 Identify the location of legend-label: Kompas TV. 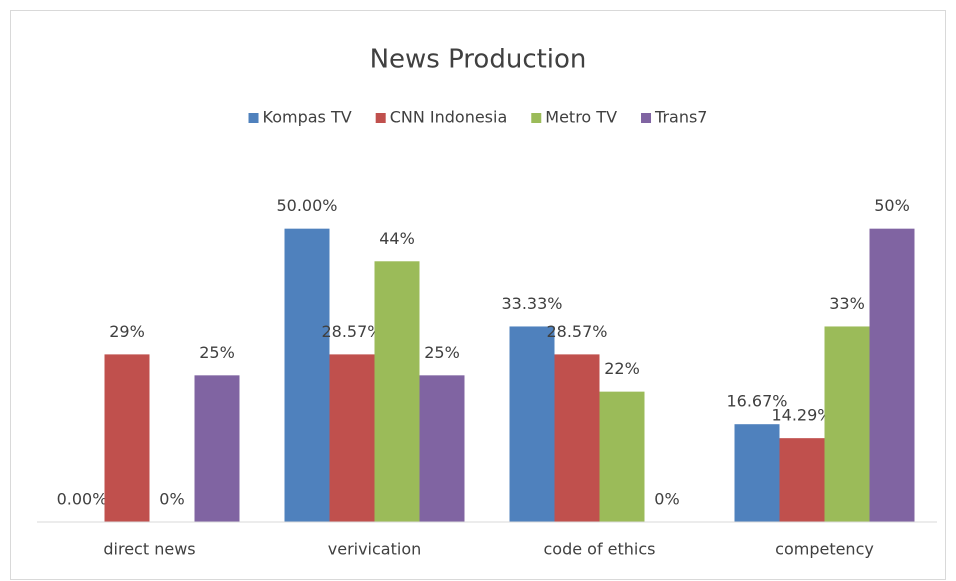
(307, 117).